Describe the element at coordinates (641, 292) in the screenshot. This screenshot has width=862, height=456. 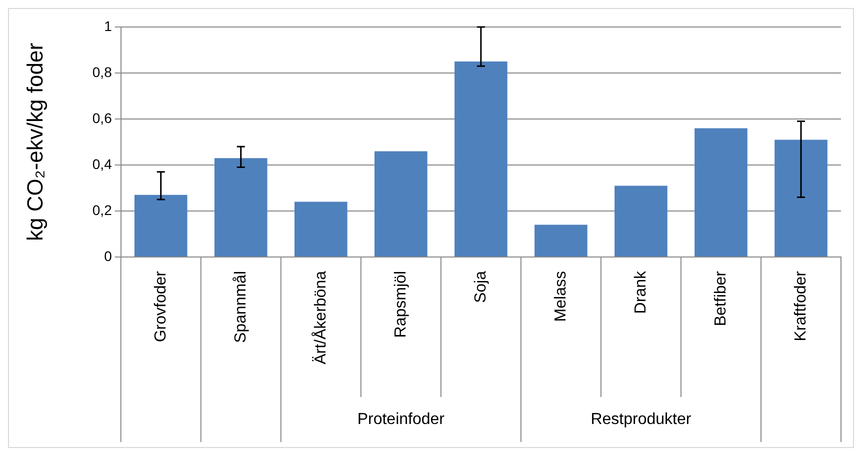
I see `x-tick-label: Drank` at that location.